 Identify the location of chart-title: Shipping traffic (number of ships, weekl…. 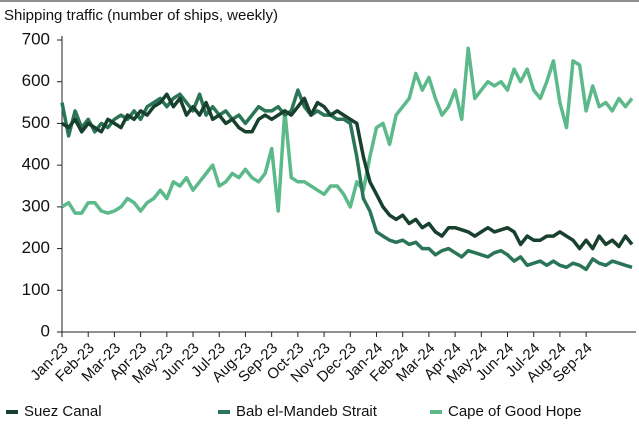
(141, 15).